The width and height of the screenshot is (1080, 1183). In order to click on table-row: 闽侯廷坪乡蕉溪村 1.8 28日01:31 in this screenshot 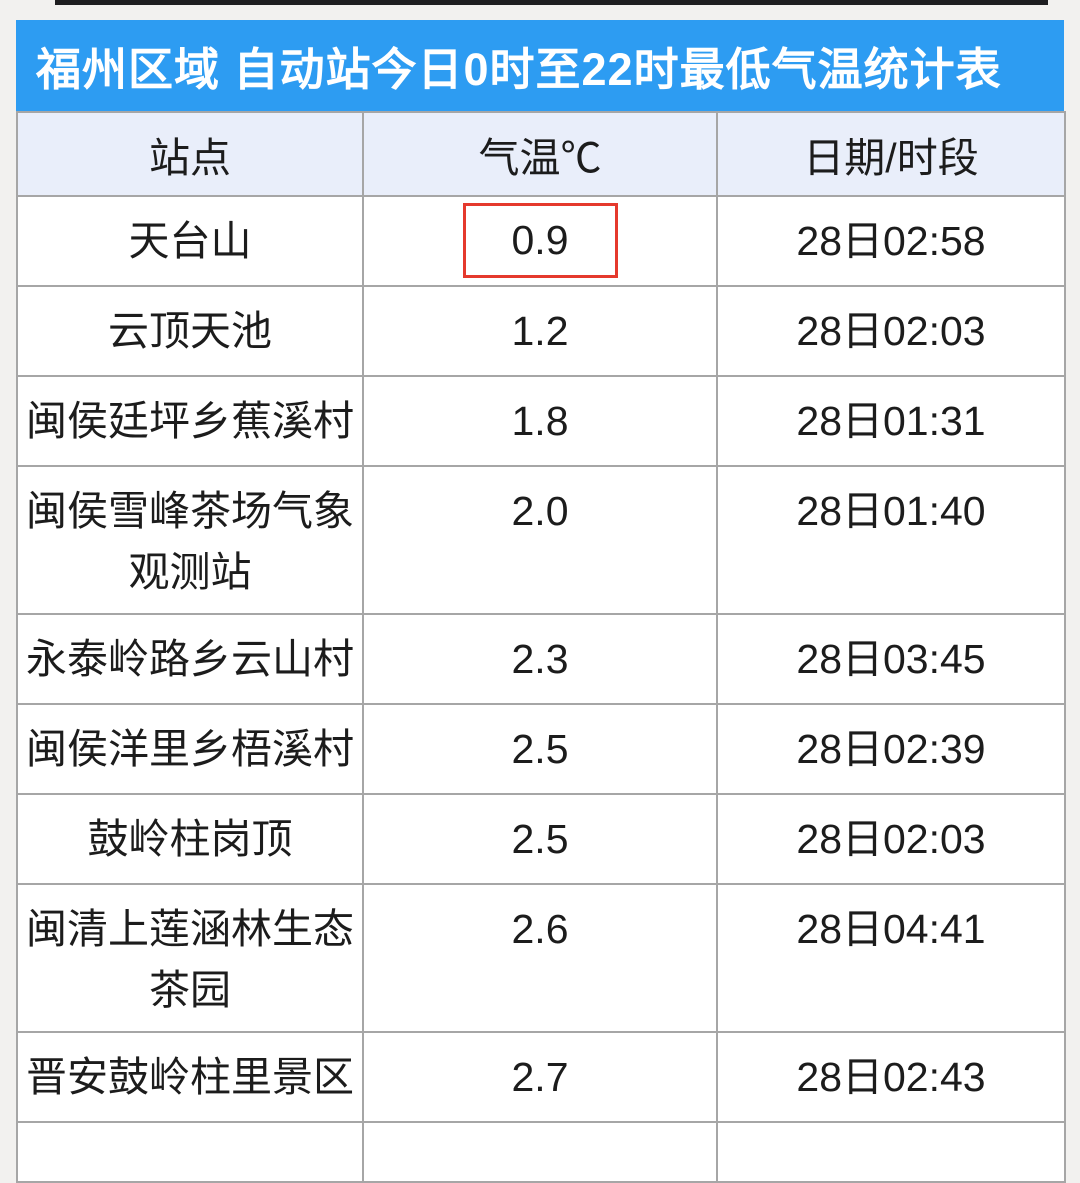, I will do `click(541, 421)`.